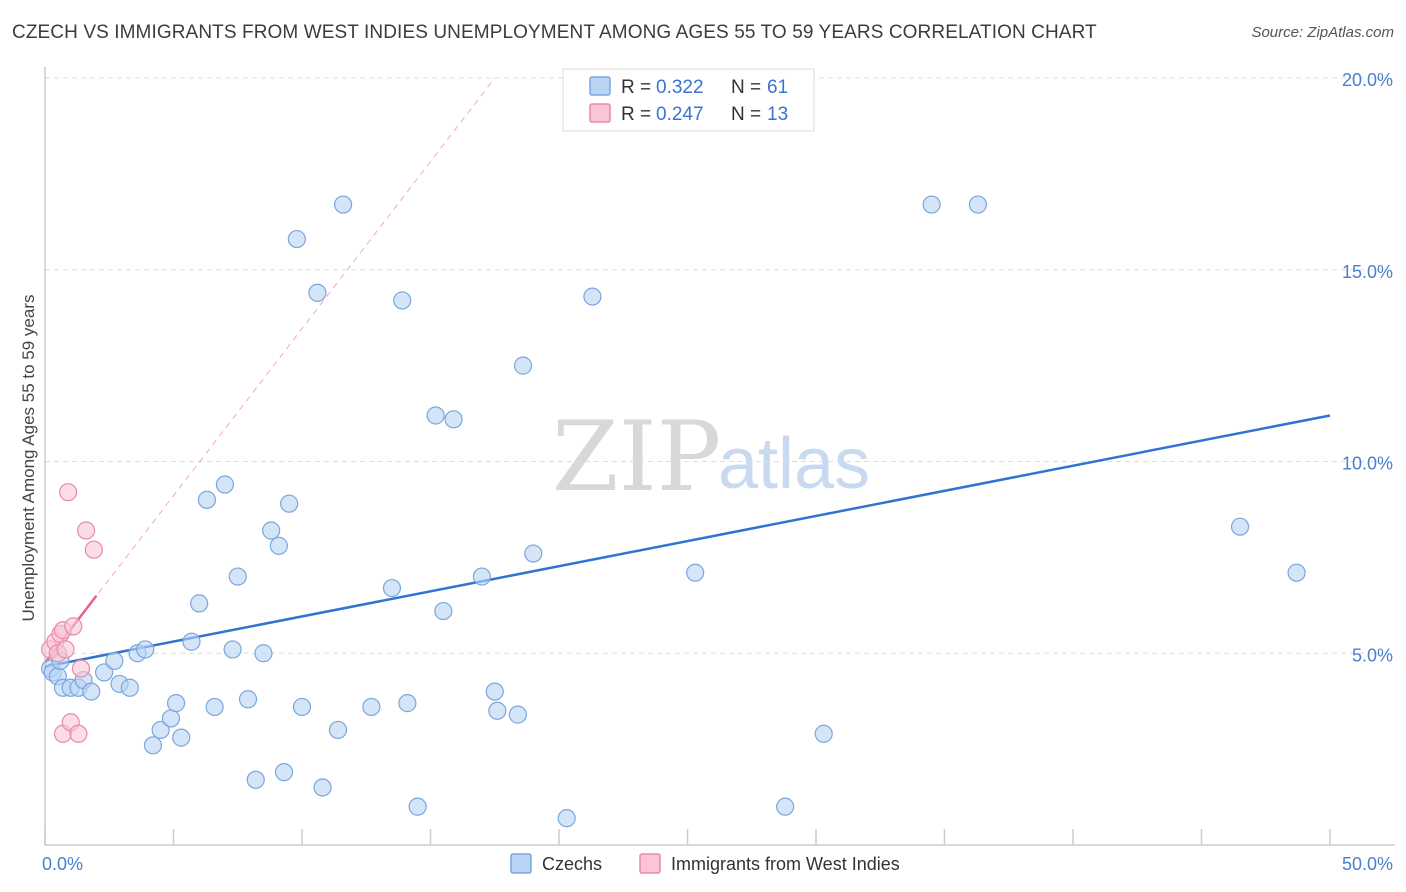 The height and width of the screenshot is (892, 1406). Describe the element at coordinates (600, 86) in the screenshot. I see `legend-swatch-czechs` at that location.